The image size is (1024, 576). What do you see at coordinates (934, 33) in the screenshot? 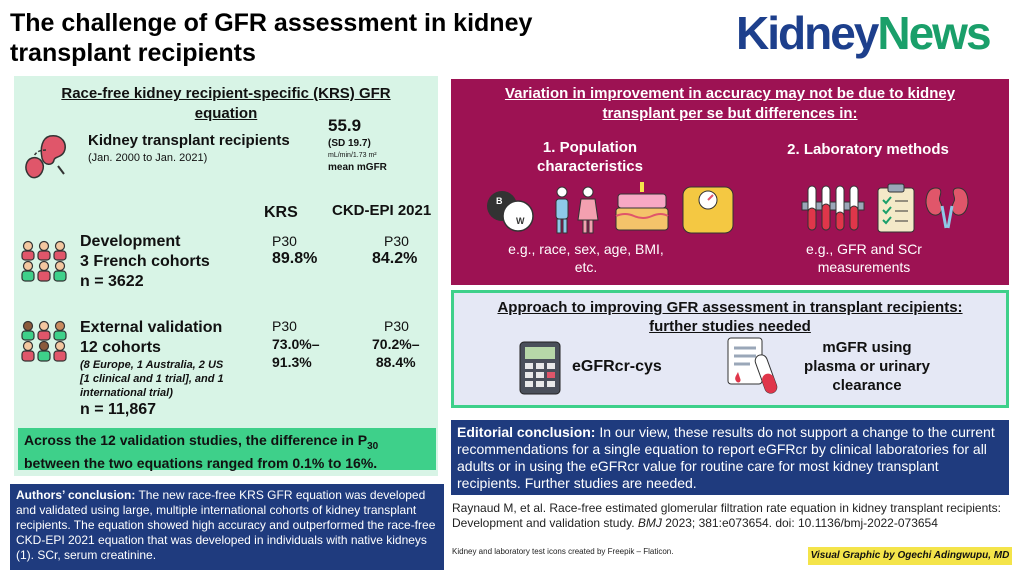
I see `logo-news: News` at bounding box center [934, 33].